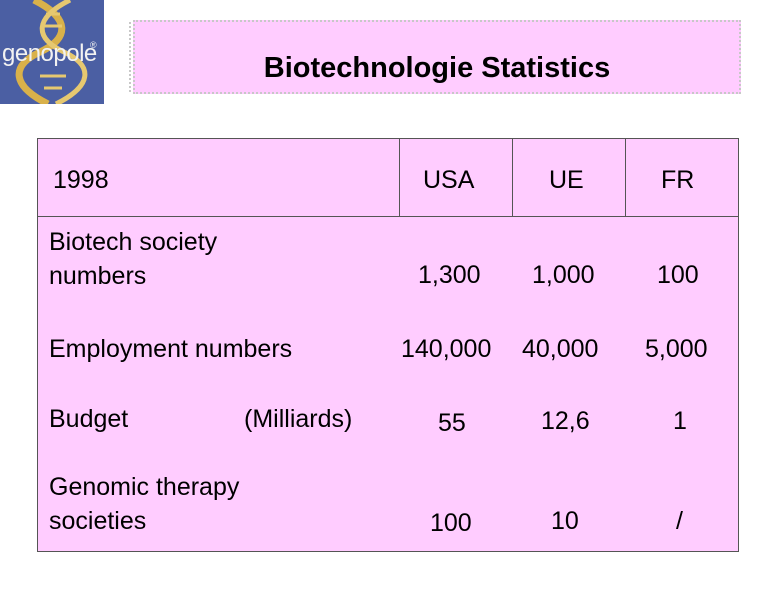 The height and width of the screenshot is (600, 780). I want to click on header-col-ue: UE, so click(566, 180).